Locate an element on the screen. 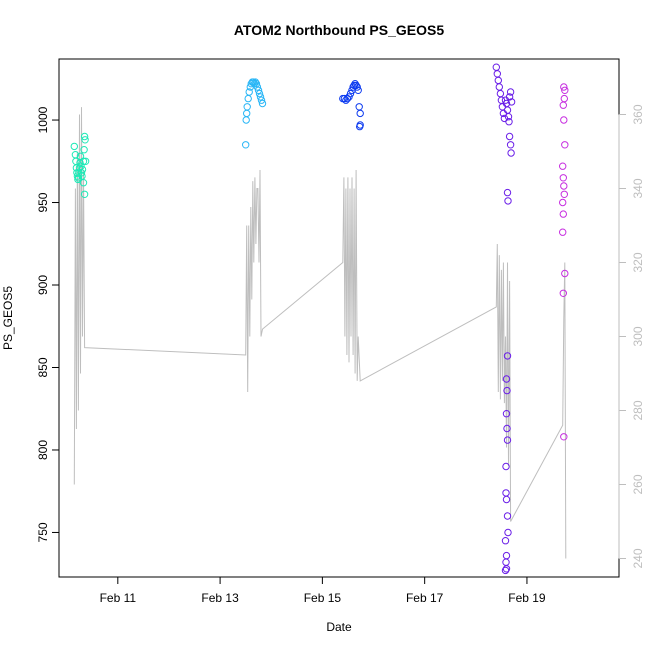 This screenshot has height=655, width=650. y-right-tick-label: 240 is located at coordinates (638, 558).